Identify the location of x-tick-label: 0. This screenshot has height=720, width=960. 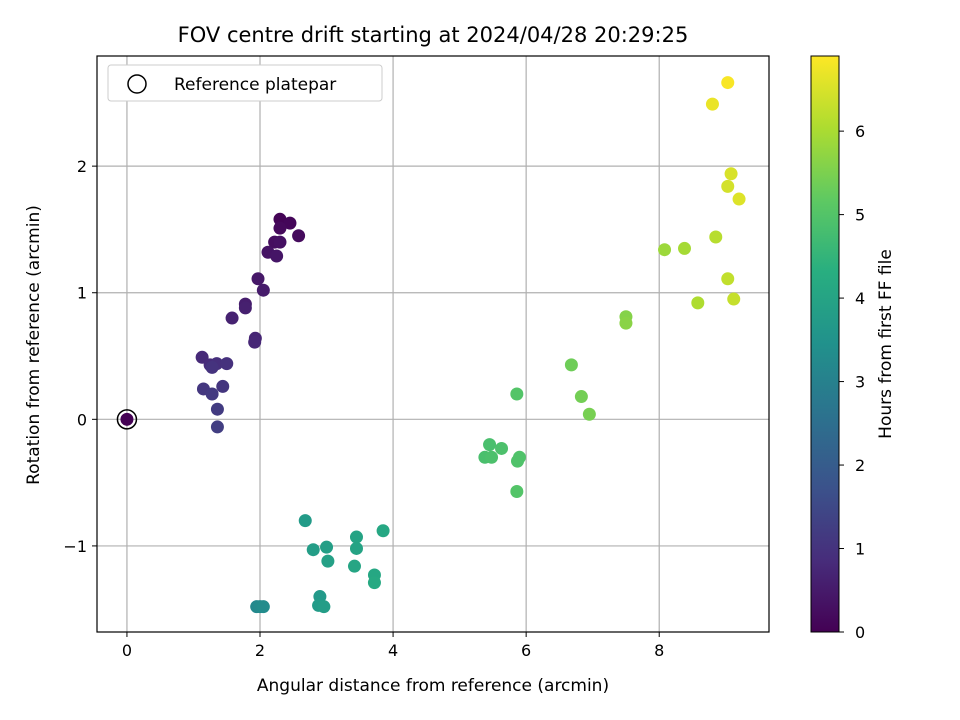
(127, 650).